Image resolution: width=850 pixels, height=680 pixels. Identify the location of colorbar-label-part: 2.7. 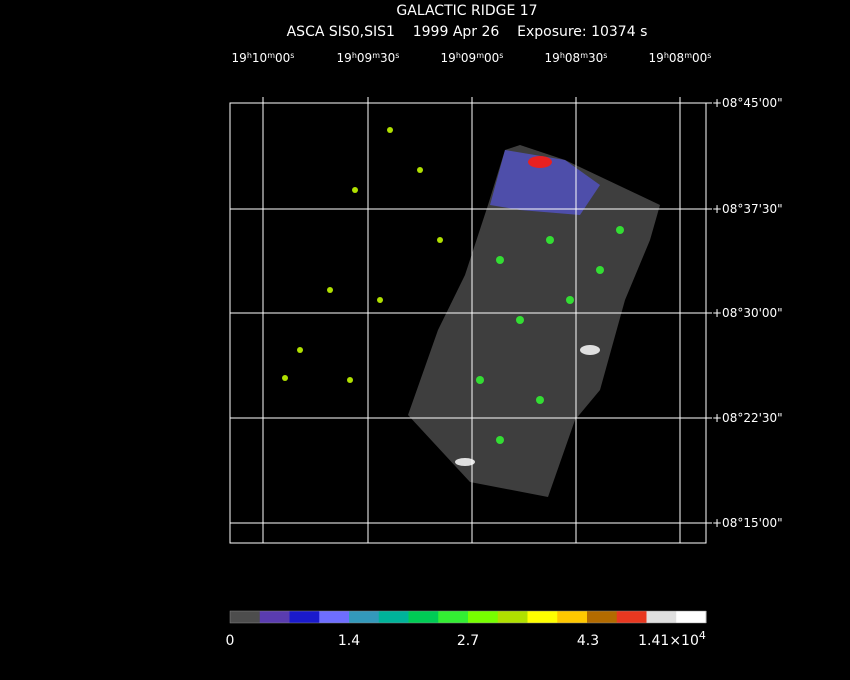
(468, 641).